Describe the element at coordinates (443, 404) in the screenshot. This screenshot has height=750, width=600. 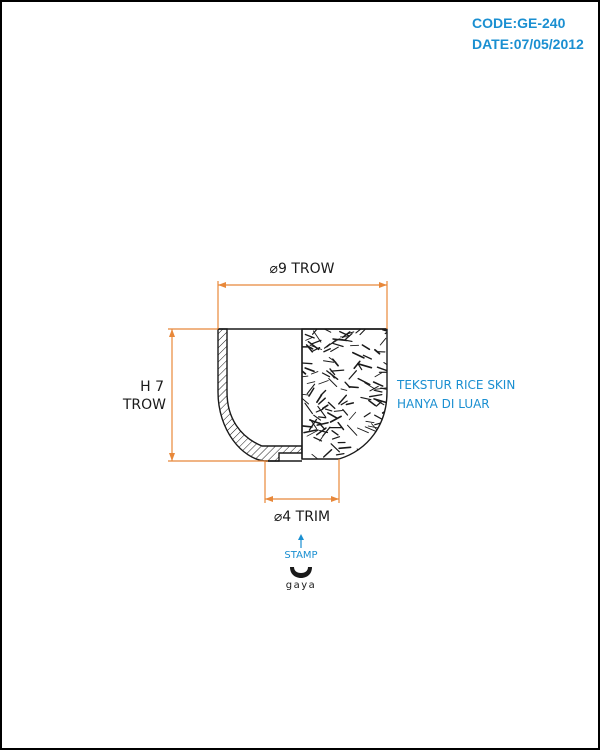
I see `texture-note-line2: HANYA DI LUAR` at that location.